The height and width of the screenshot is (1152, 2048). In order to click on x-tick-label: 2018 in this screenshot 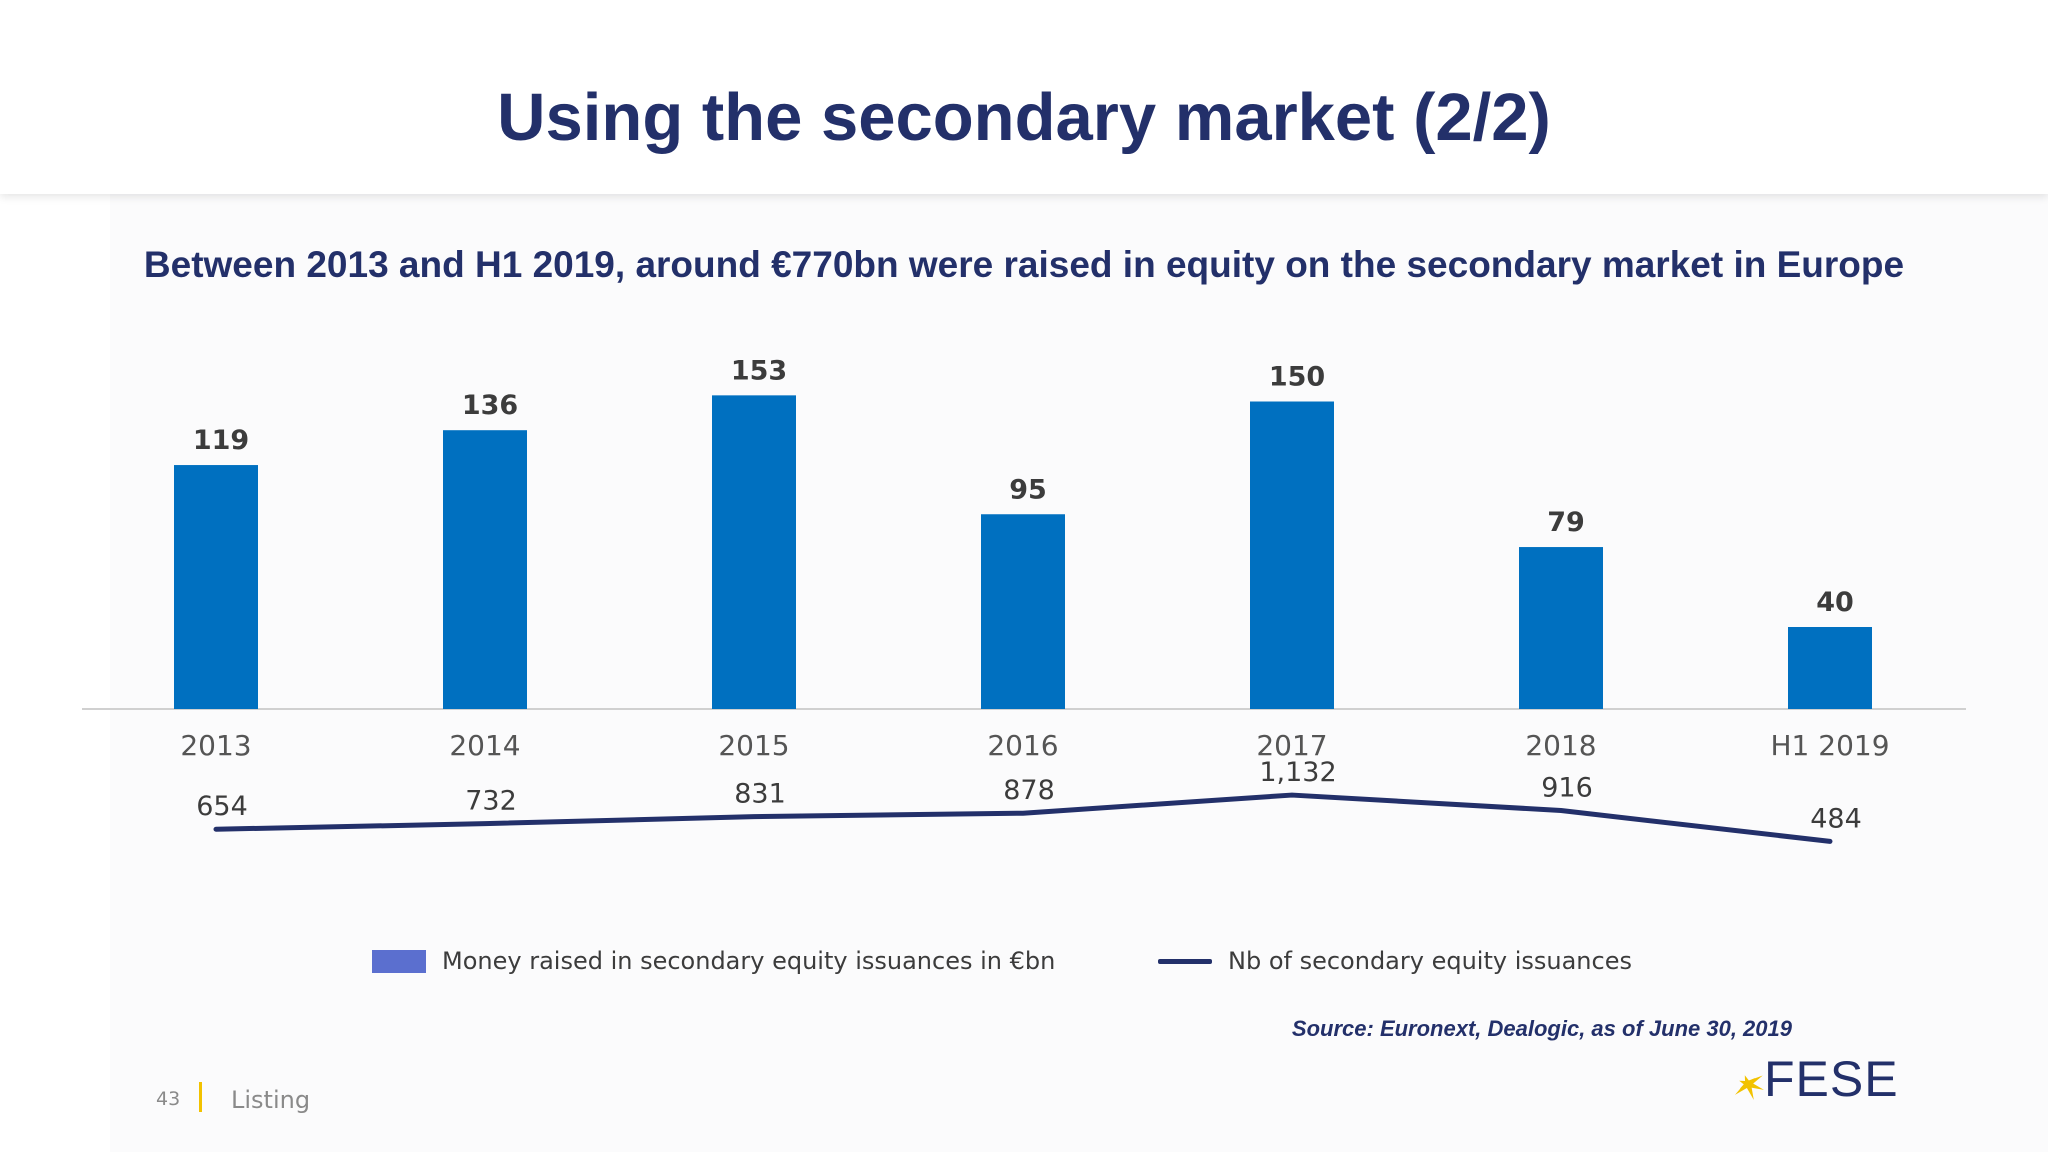, I will do `click(1560, 745)`.